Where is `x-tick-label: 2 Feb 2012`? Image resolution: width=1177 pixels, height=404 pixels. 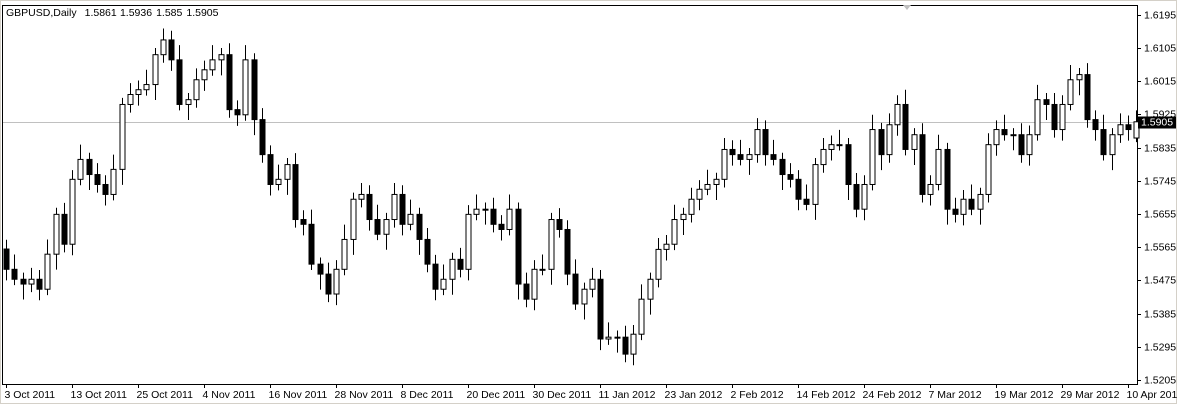
x-tick-label: 2 Feb 2012 is located at coordinates (757, 395).